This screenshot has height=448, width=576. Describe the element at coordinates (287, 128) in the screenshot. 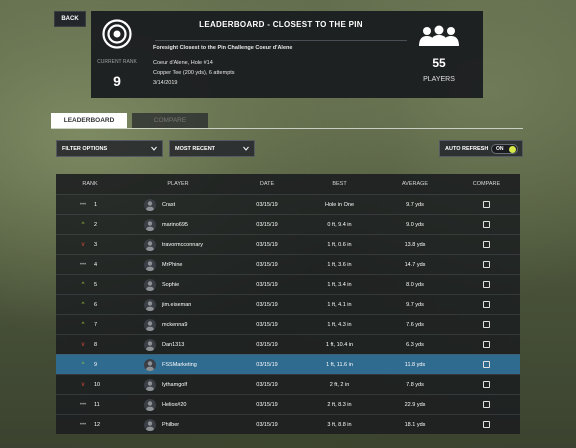

I see `tab-divider` at that location.